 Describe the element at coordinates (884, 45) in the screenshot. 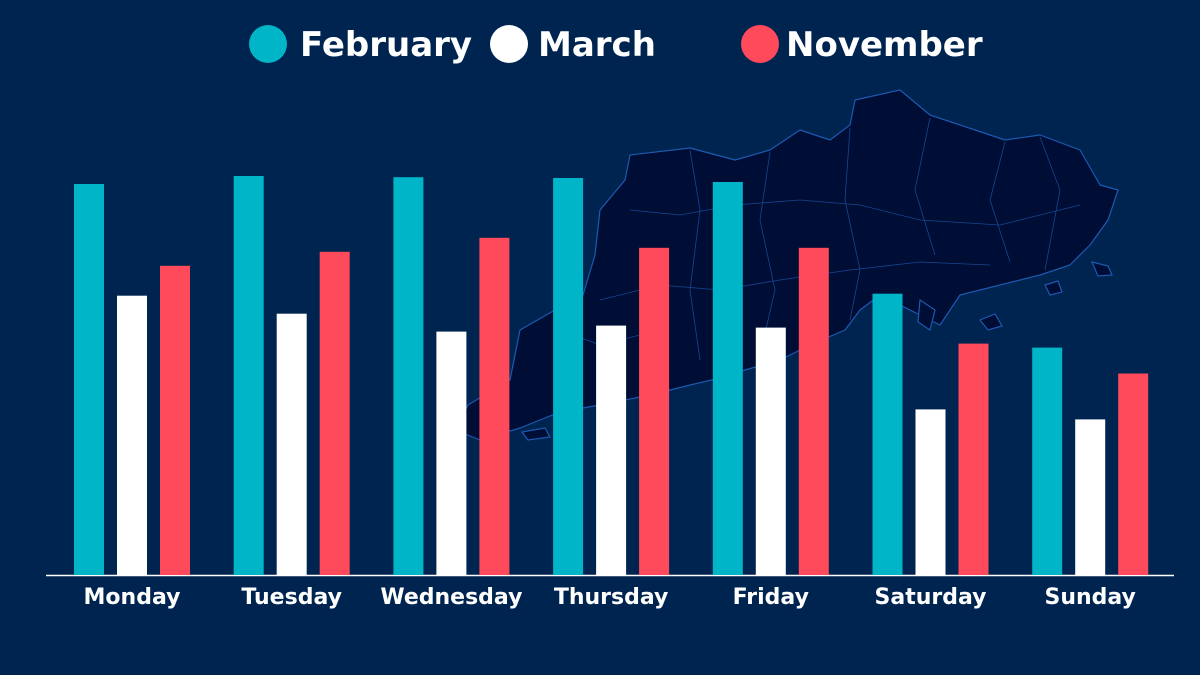

I see `legend-label-november: November` at that location.